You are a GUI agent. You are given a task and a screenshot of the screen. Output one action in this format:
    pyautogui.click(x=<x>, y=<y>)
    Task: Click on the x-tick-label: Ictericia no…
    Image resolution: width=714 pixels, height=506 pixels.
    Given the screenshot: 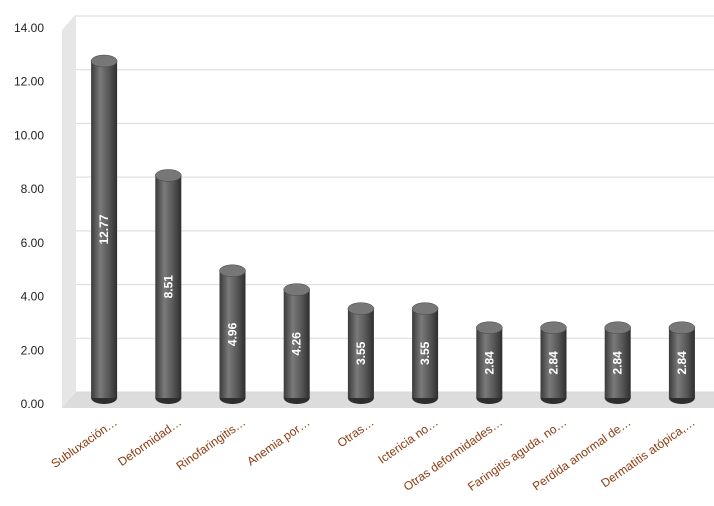 What is the action you would take?
    pyautogui.click(x=407, y=441)
    